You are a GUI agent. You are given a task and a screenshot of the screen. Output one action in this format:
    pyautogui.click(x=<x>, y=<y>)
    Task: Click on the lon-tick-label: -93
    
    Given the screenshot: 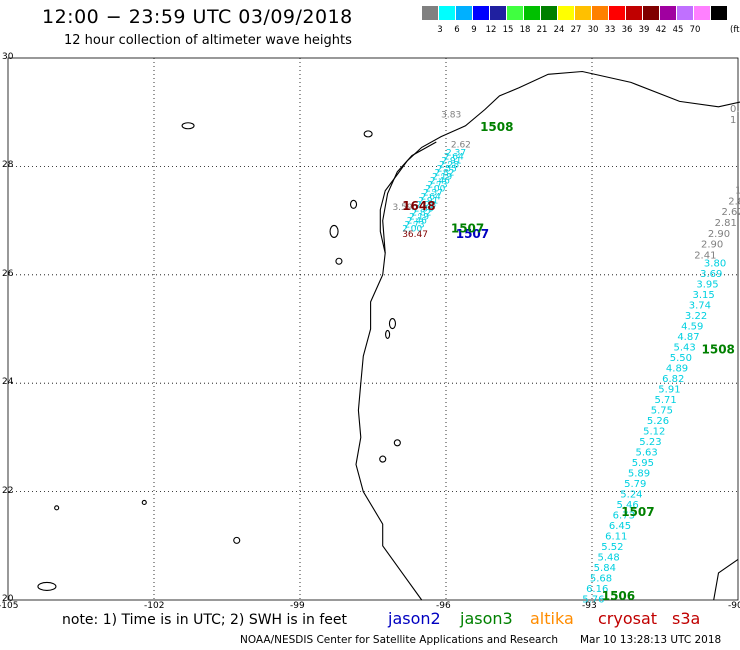 What is the action you would take?
    pyautogui.click(x=589, y=606)
    